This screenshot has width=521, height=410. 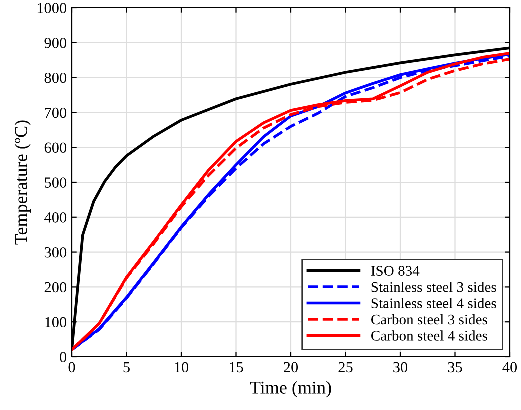 What do you see at coordinates (56, 183) in the screenshot?
I see `y-tick-label: 500` at bounding box center [56, 183].